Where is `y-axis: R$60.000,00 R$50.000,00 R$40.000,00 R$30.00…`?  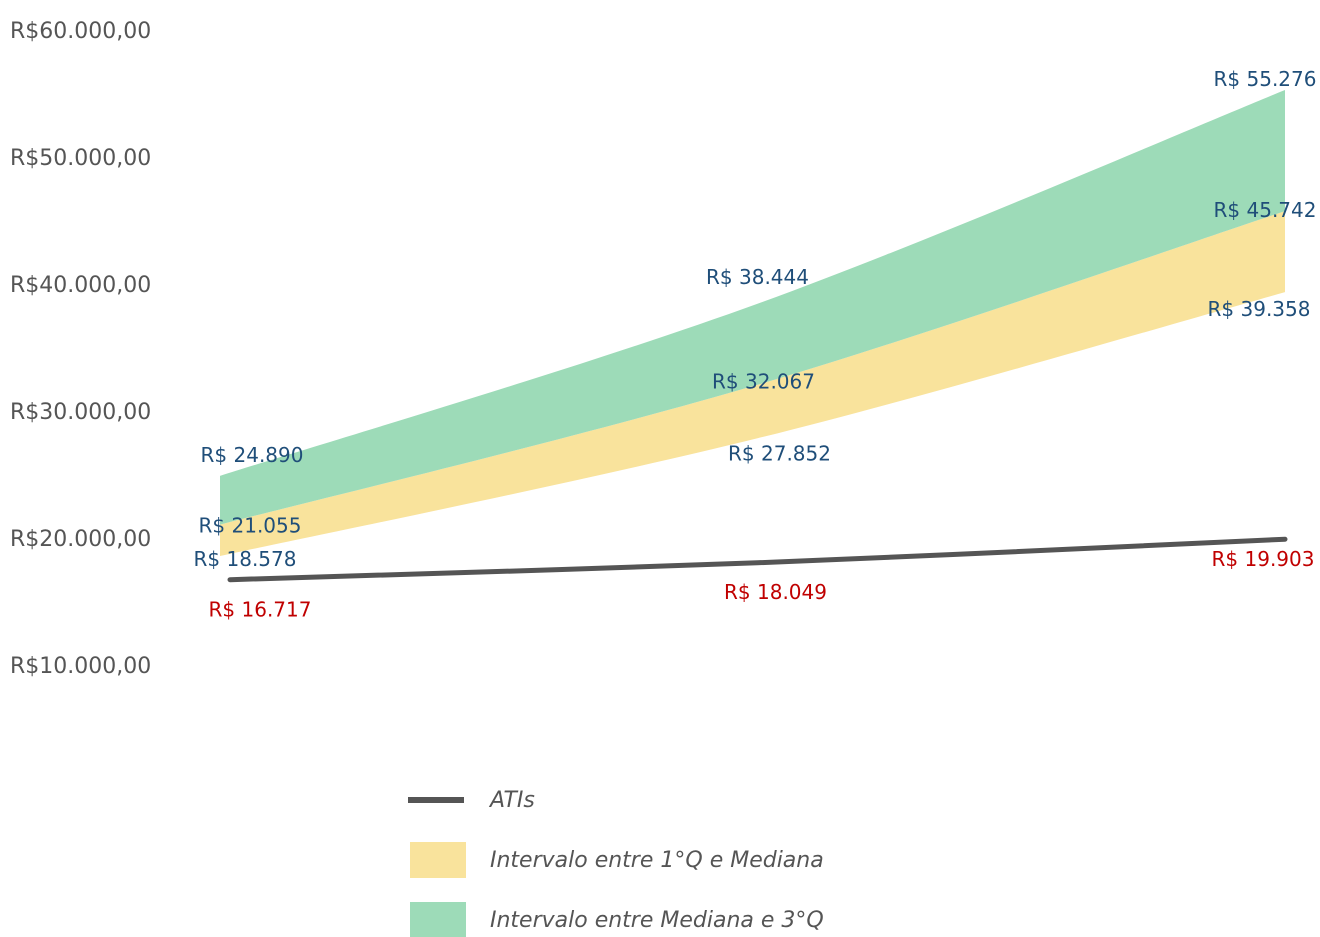
y-axis: R$60.000,00 R$50.000,00 R$40.000,00 R$30.00… is located at coordinates (80, 349).